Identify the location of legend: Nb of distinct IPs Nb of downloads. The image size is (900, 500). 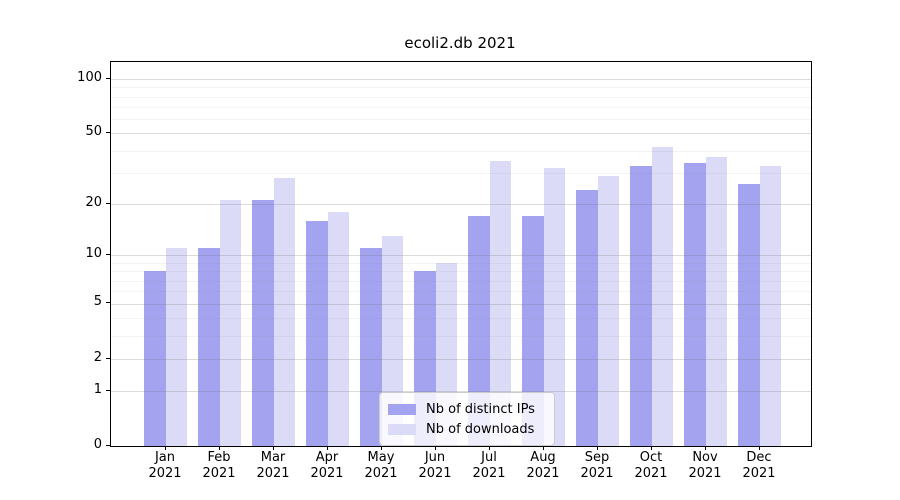
(467, 419).